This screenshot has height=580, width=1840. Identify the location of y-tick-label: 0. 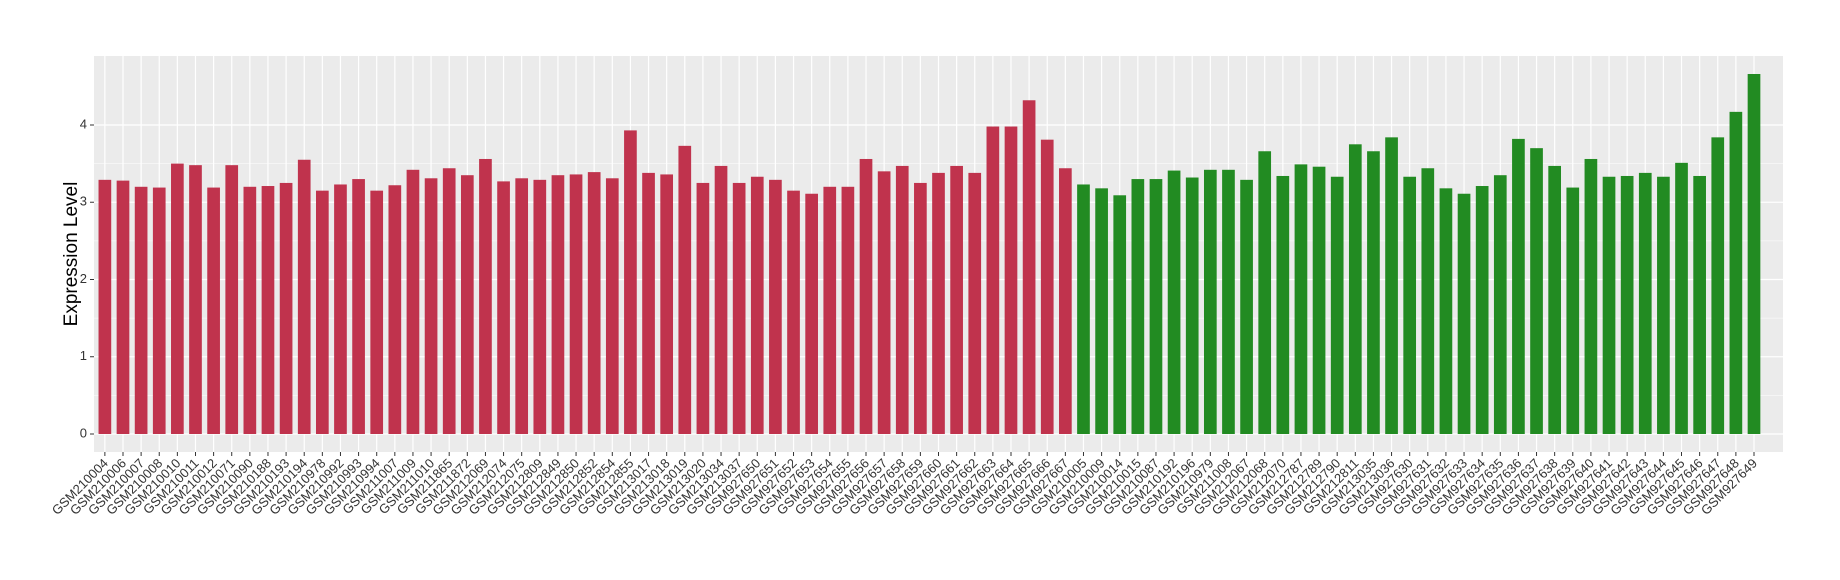
(83, 432).